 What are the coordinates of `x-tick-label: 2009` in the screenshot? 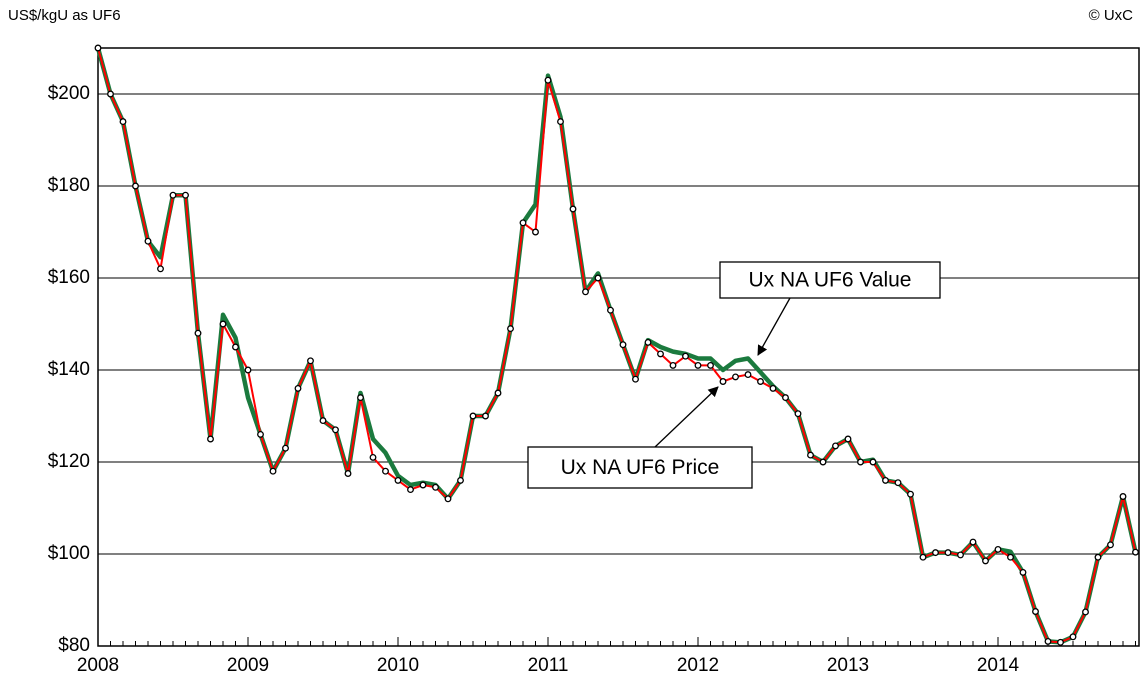 It's located at (248, 665).